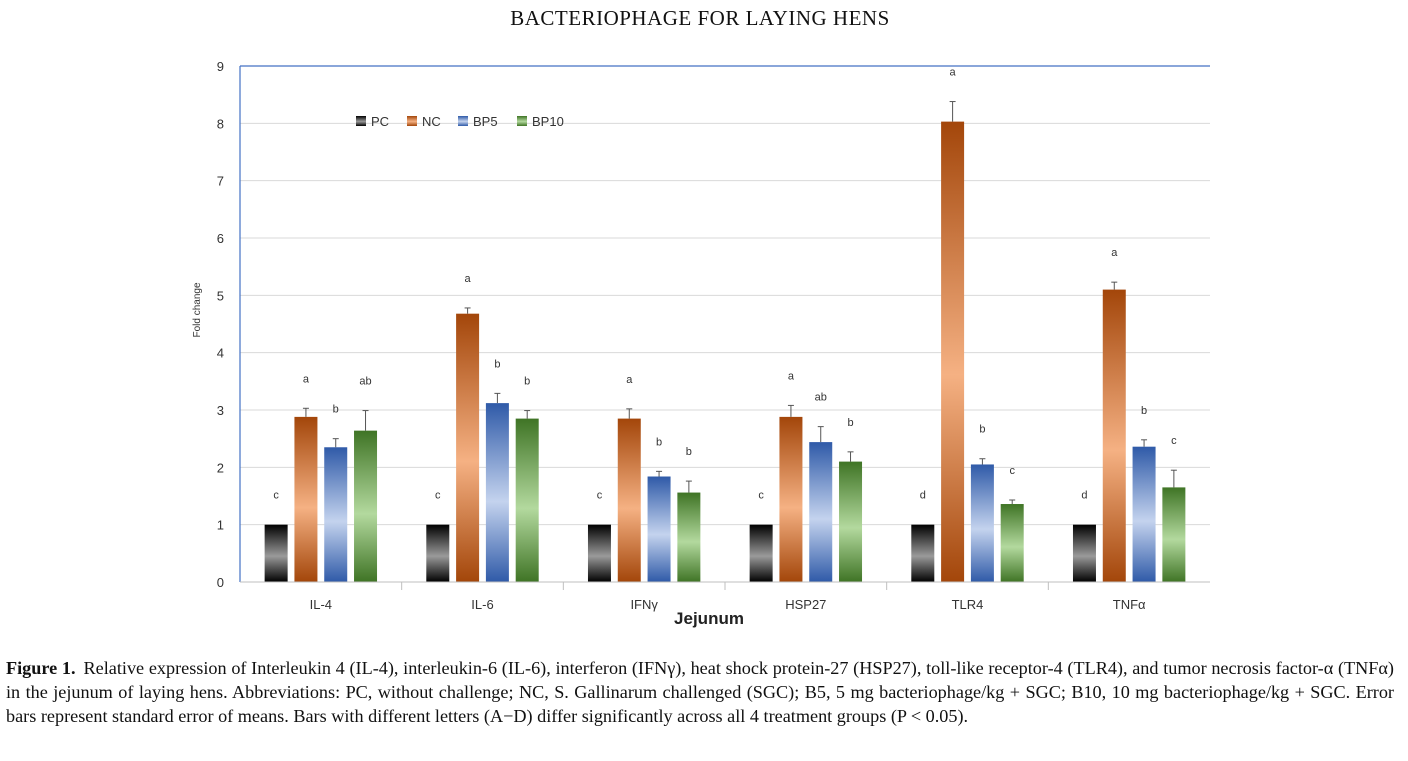 Image resolution: width=1408 pixels, height=761 pixels. Describe the element at coordinates (522, 121) in the screenshot. I see `legend-swatch-bp10` at that location.